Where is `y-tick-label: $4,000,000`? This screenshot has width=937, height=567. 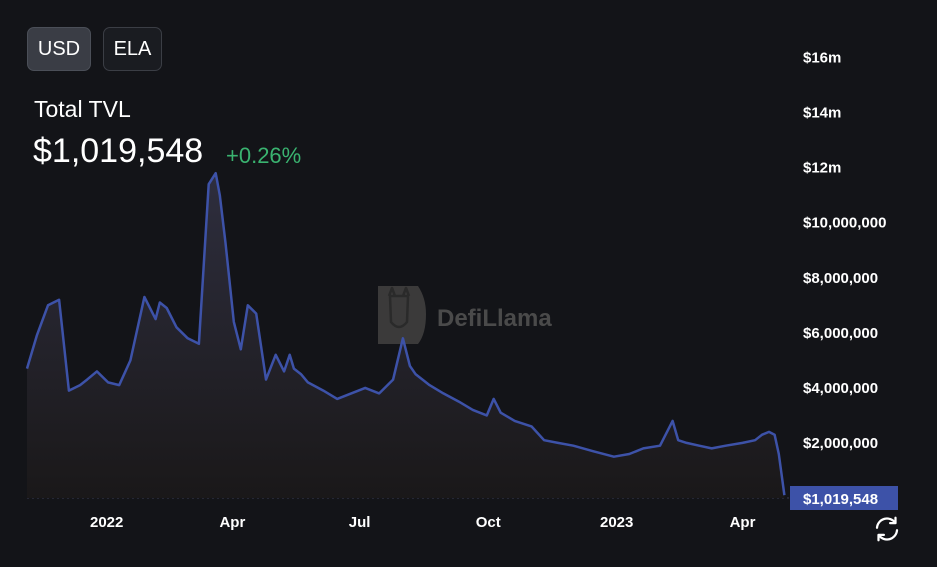
y-tick-label: $4,000,000 is located at coordinates (840, 388).